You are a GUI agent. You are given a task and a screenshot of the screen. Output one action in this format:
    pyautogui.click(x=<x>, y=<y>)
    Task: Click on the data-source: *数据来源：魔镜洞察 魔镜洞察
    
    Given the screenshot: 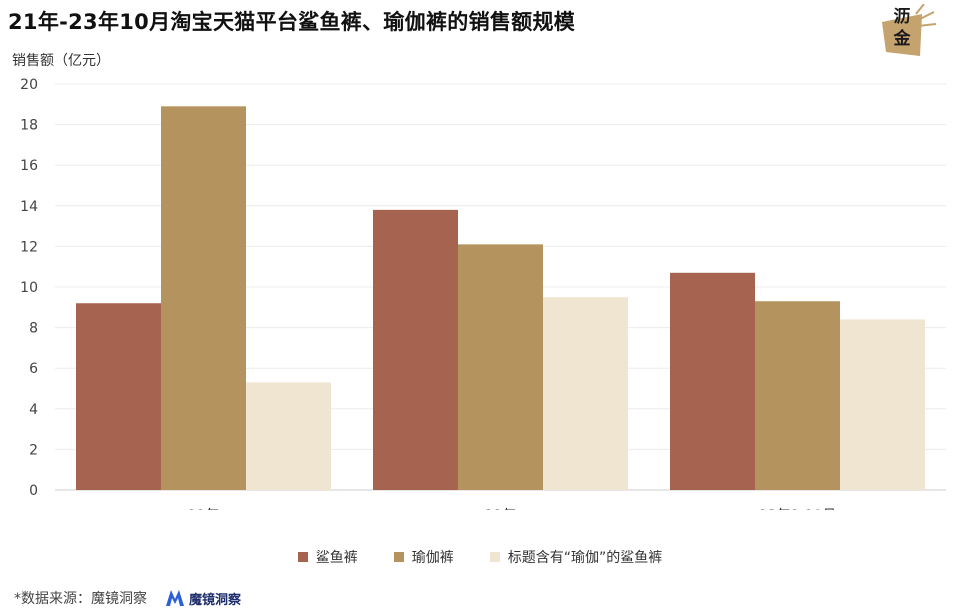 What is the action you would take?
    pyautogui.click(x=127, y=598)
    